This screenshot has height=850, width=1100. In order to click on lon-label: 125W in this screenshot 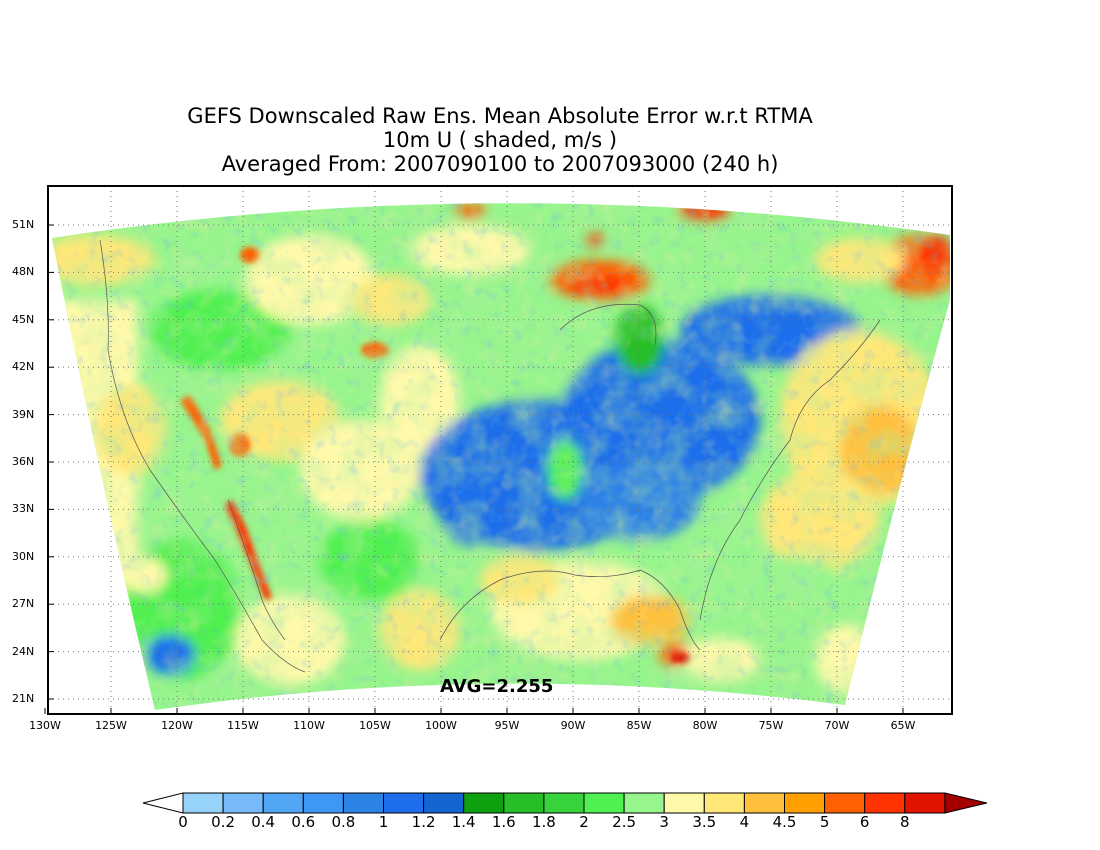, I will do `click(111, 725)`.